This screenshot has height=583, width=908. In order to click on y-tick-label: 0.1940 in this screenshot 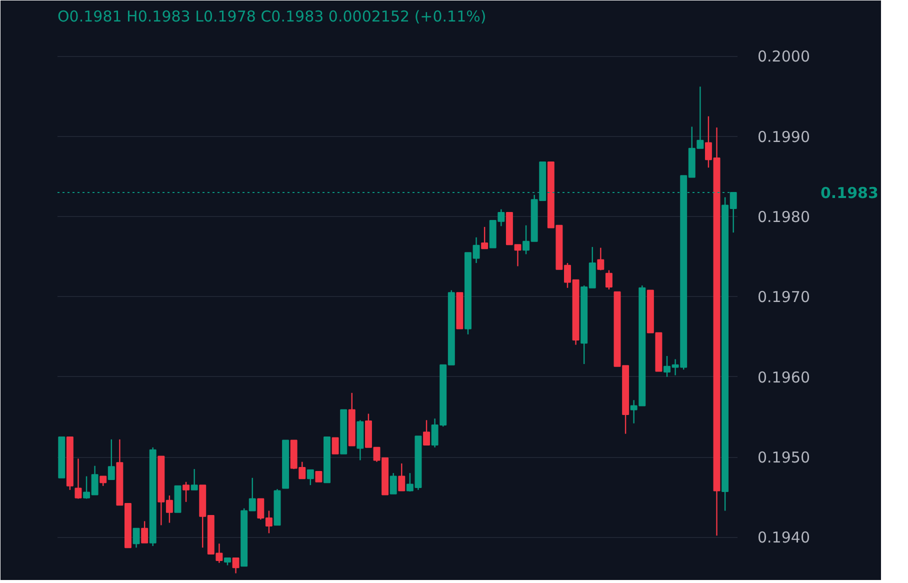, I will do `click(784, 537)`.